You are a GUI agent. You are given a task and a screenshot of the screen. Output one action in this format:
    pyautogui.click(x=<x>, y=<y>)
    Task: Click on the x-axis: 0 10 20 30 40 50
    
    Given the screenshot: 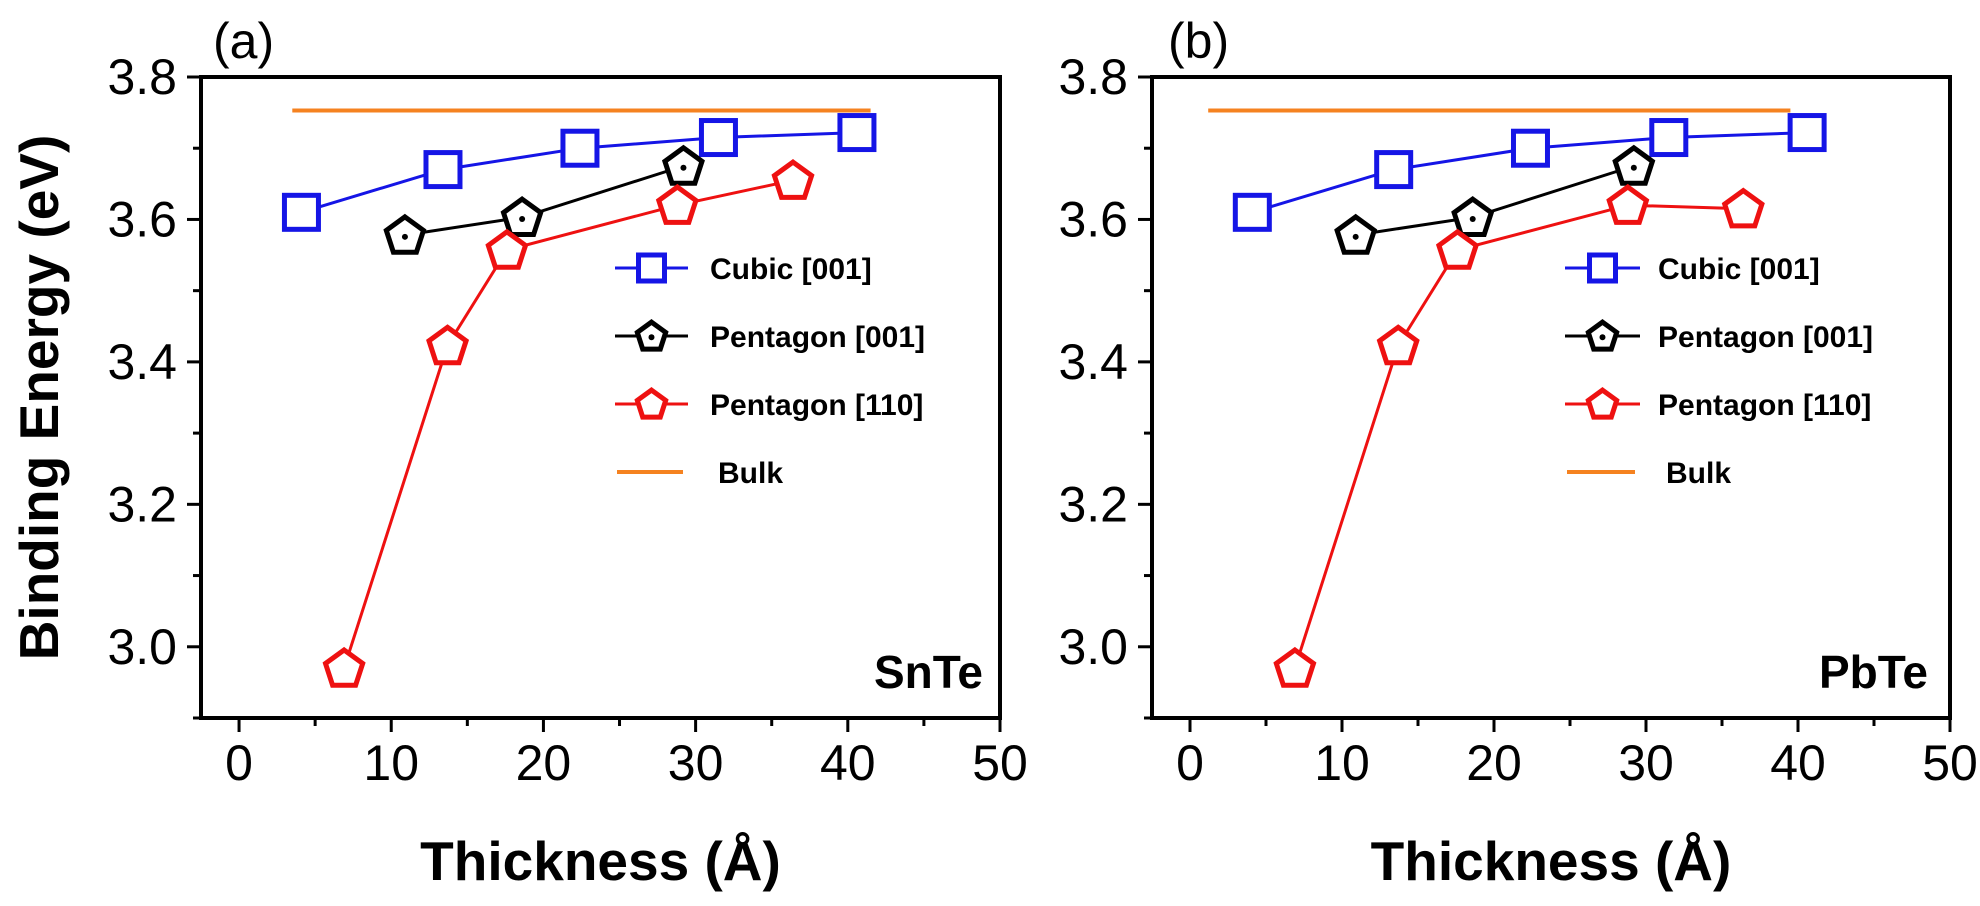 What is the action you would take?
    pyautogui.click(x=1577, y=754)
    